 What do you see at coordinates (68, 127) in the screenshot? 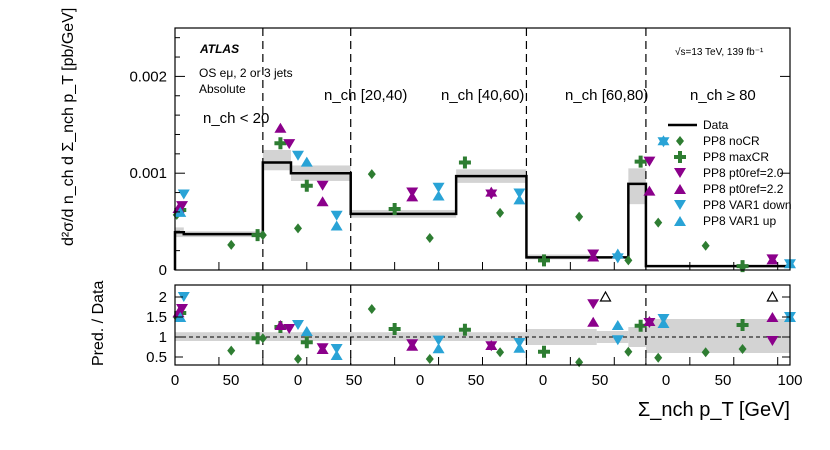
I see `top-y-axis-title: d²σ/d n_ch d Σ_nch p_T [pb/GeV]` at bounding box center [68, 127].